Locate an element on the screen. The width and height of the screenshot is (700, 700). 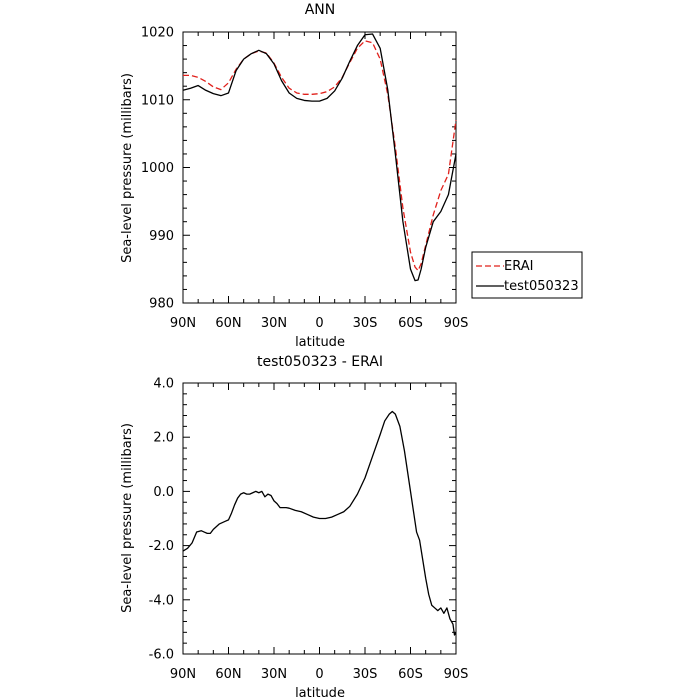
x-axis-label-top: latitude is located at coordinates (320, 342).